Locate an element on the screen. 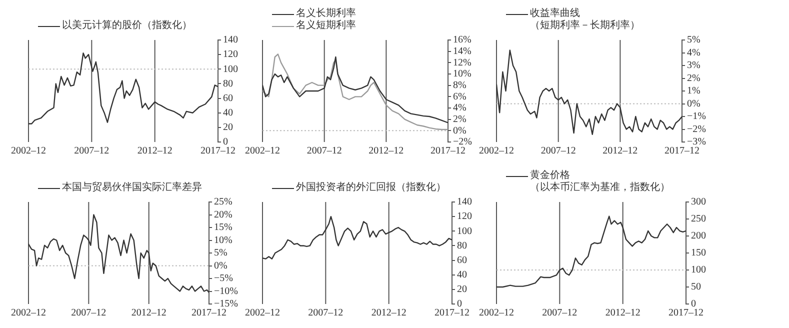 Image resolution: width=789 pixels, height=328 pixels. y-tick-label: −5% is located at coordinates (224, 278).